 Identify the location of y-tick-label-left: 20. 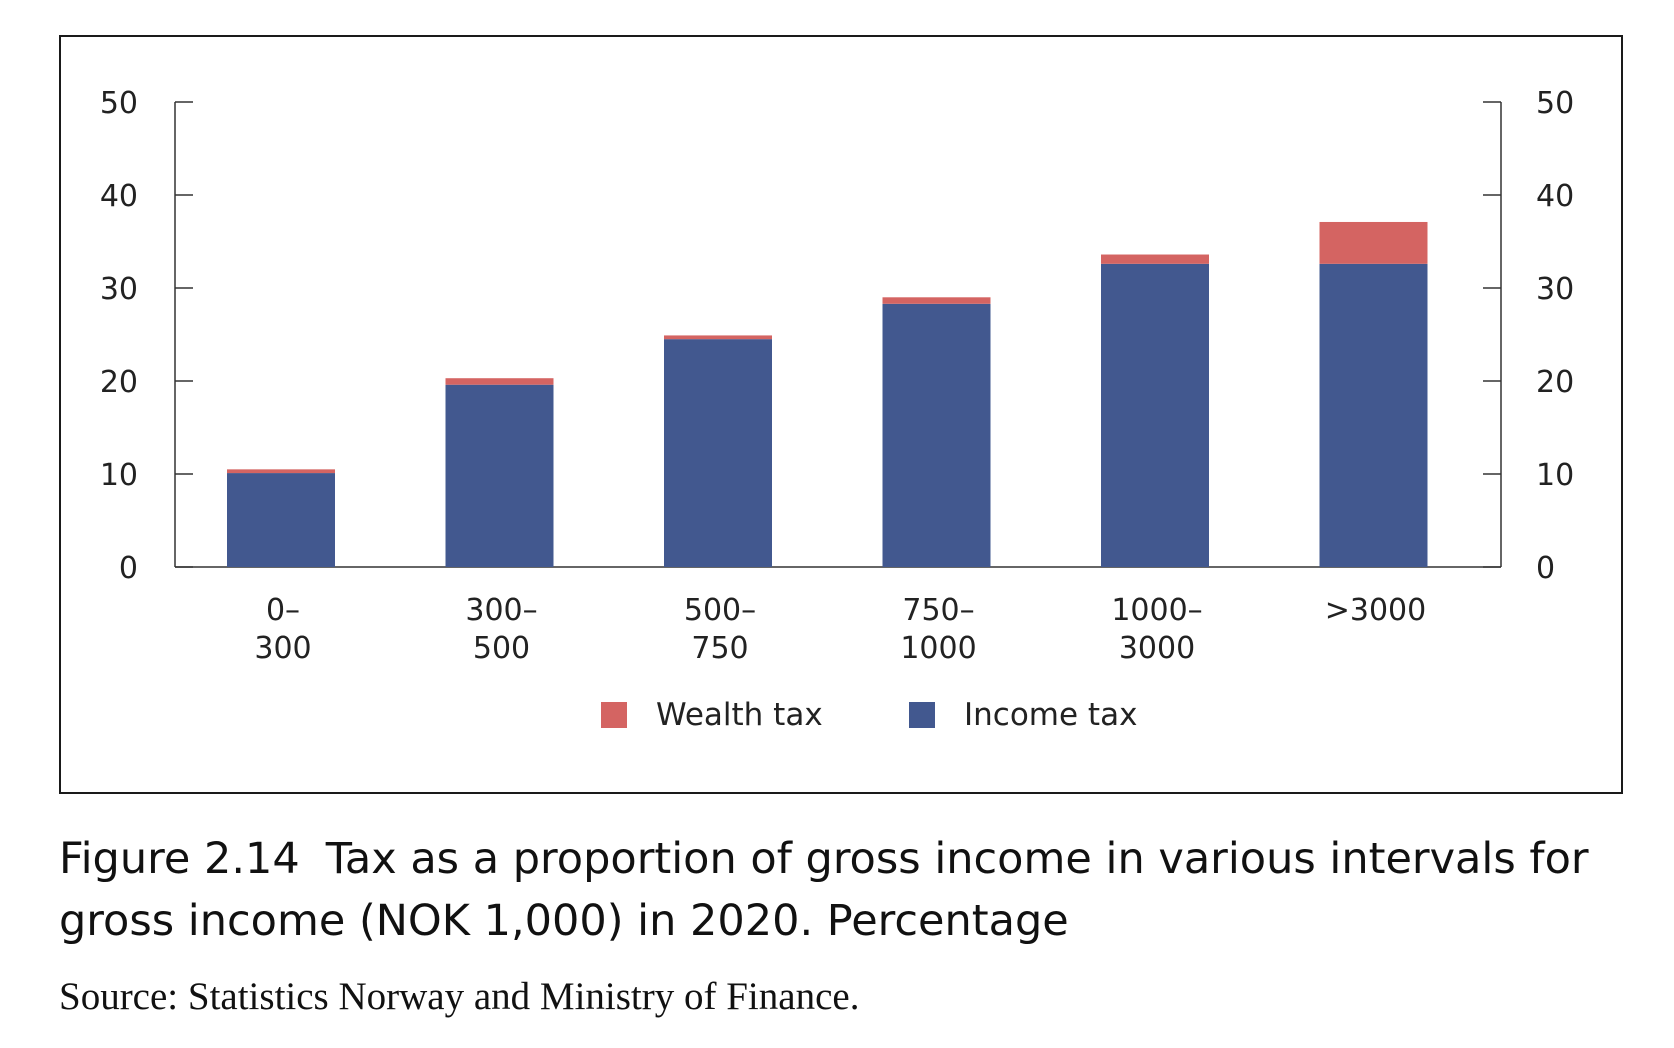
(119, 382).